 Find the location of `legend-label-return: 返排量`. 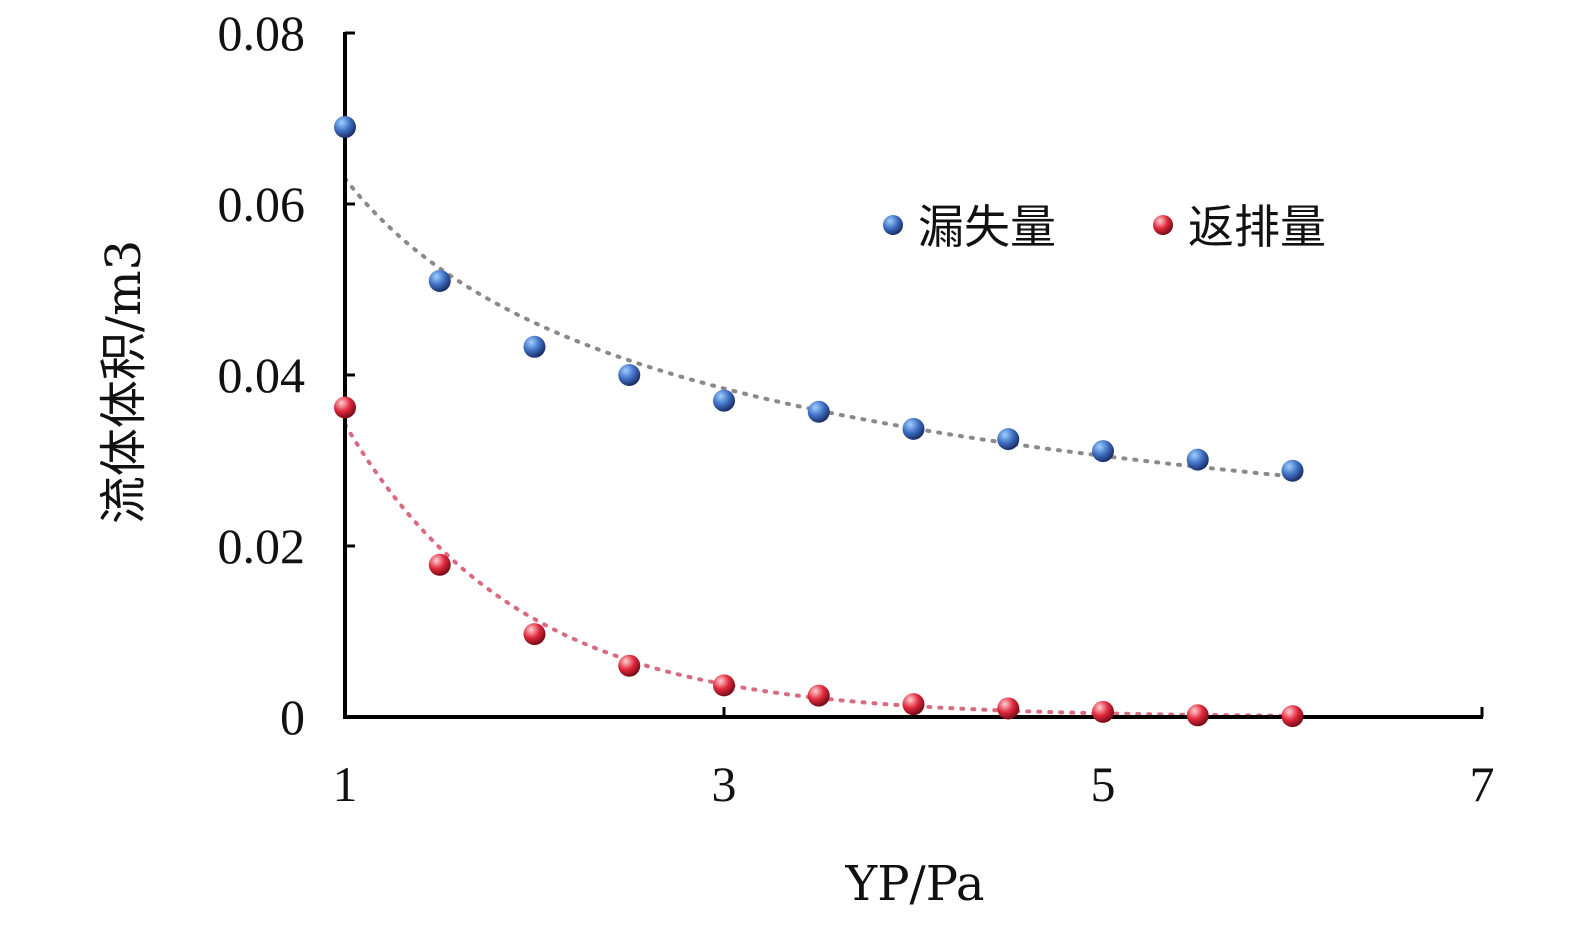

legend-label-return: 返排量 is located at coordinates (1257, 227).